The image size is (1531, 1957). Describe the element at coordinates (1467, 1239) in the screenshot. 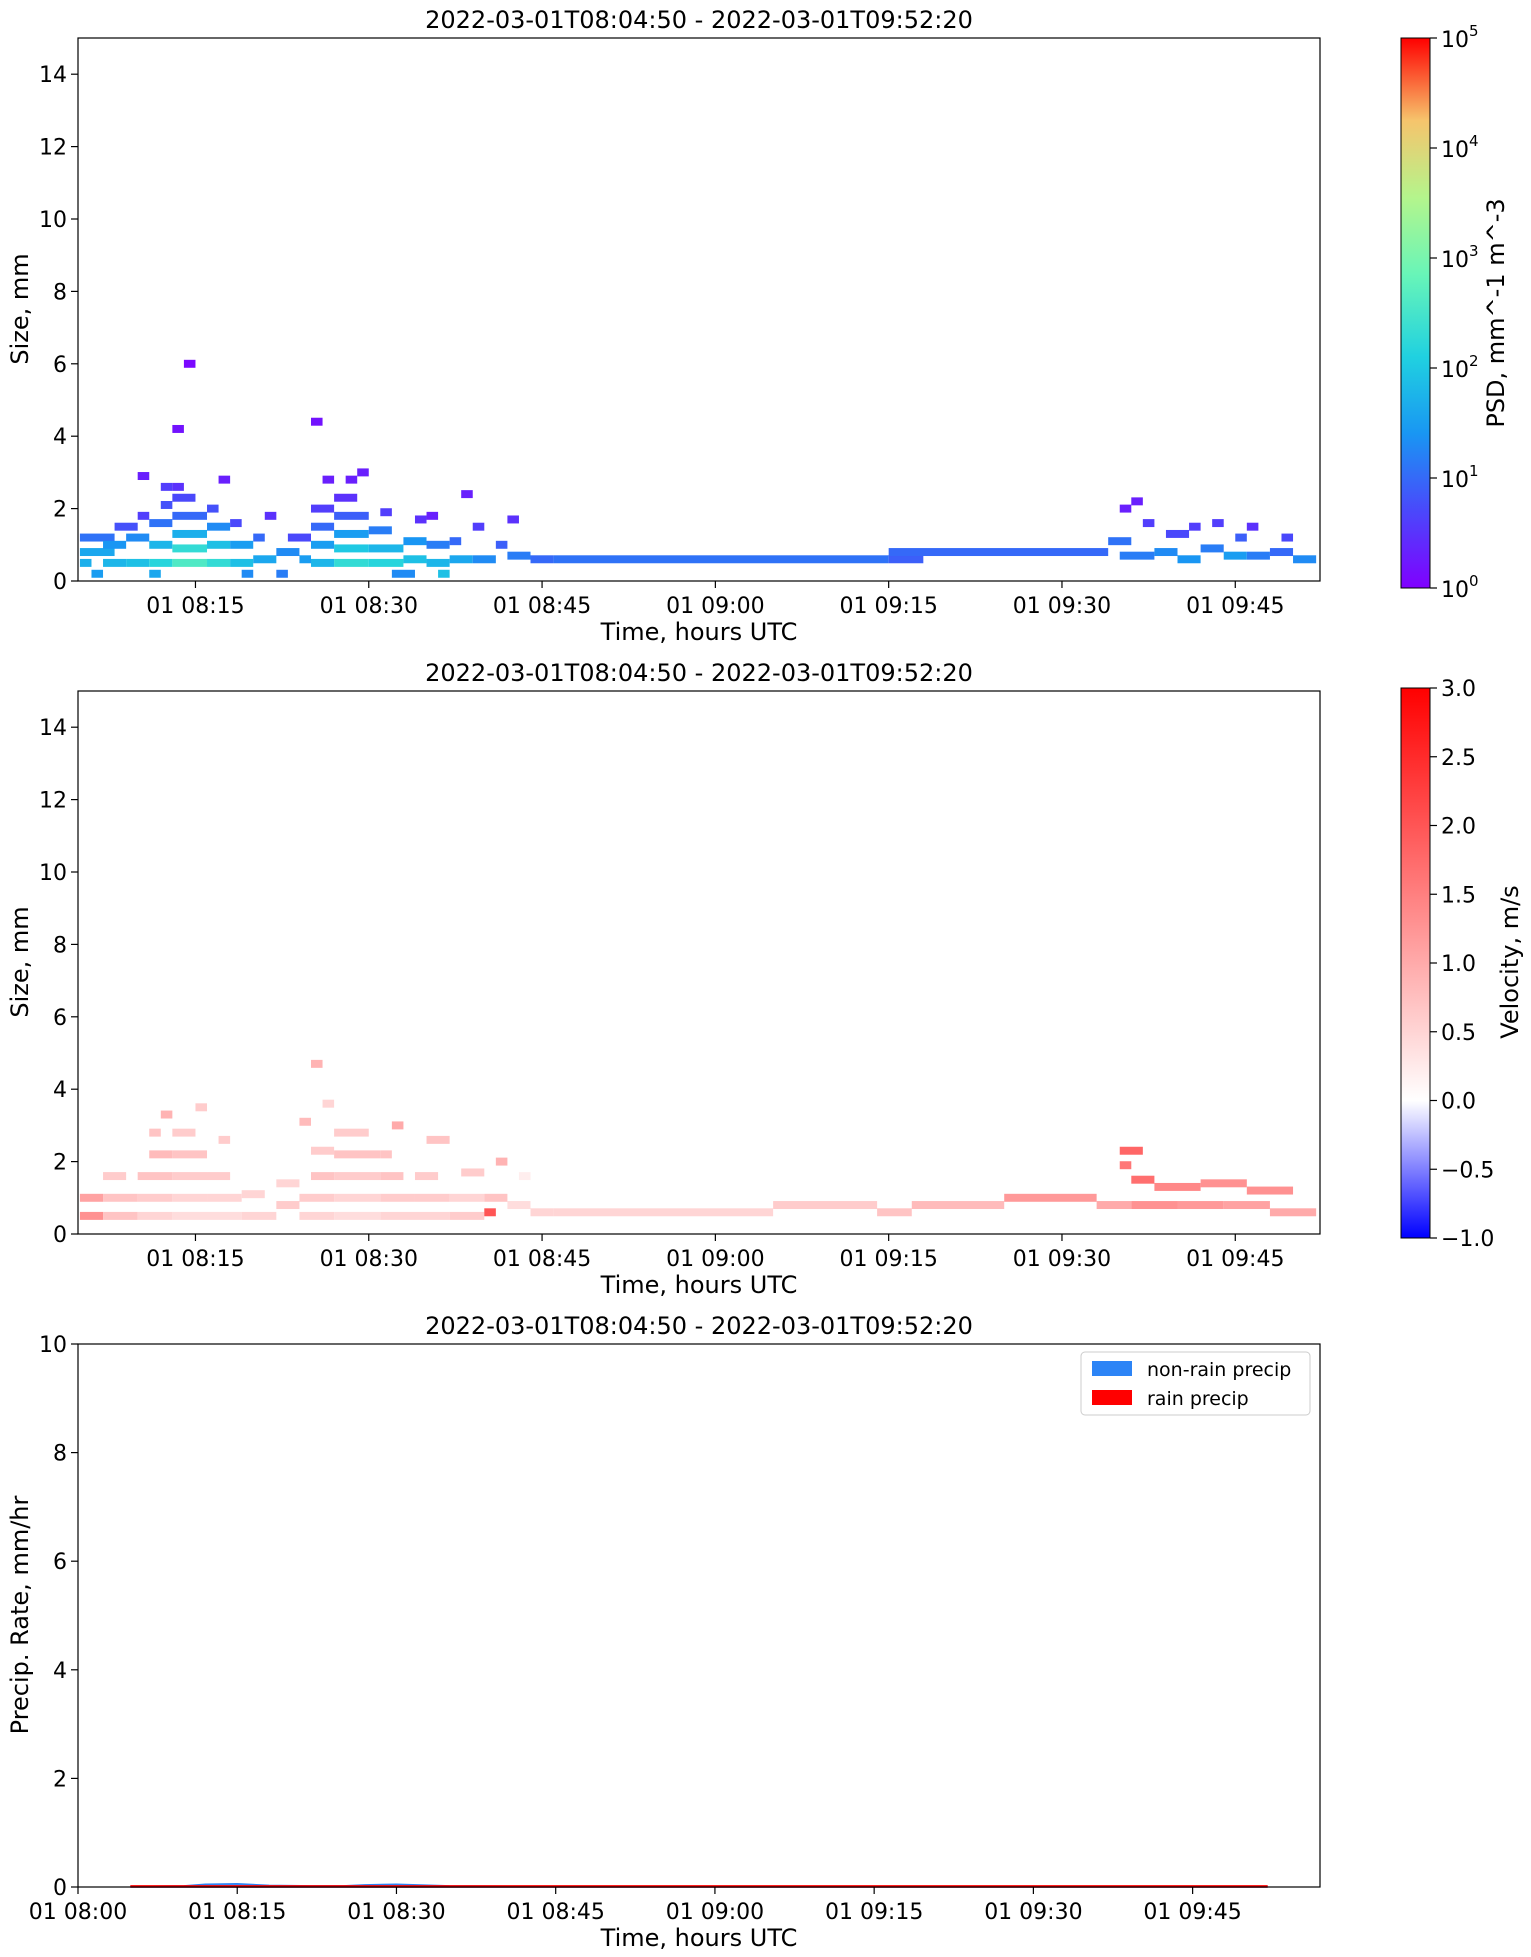

I see `colorbar-tick-label: −1.0` at that location.